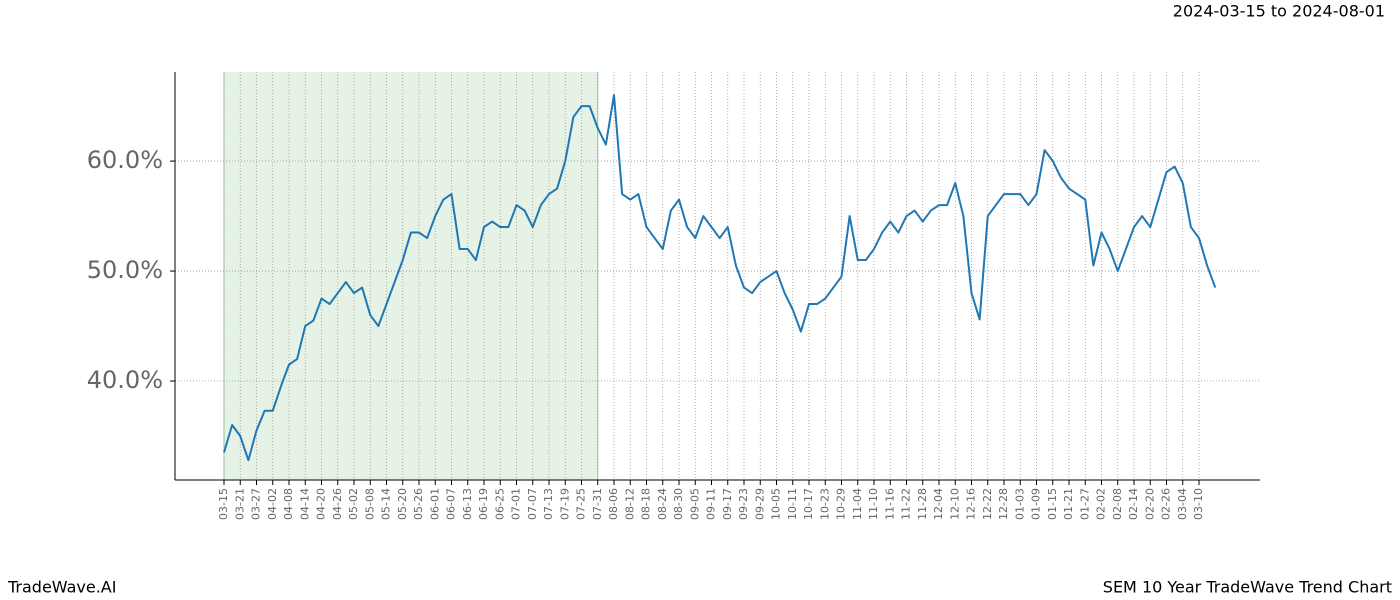 Image resolution: width=1400 pixels, height=600 pixels. Describe the element at coordinates (321, 504) in the screenshot. I see `x-tick-label: 04-20` at that location.